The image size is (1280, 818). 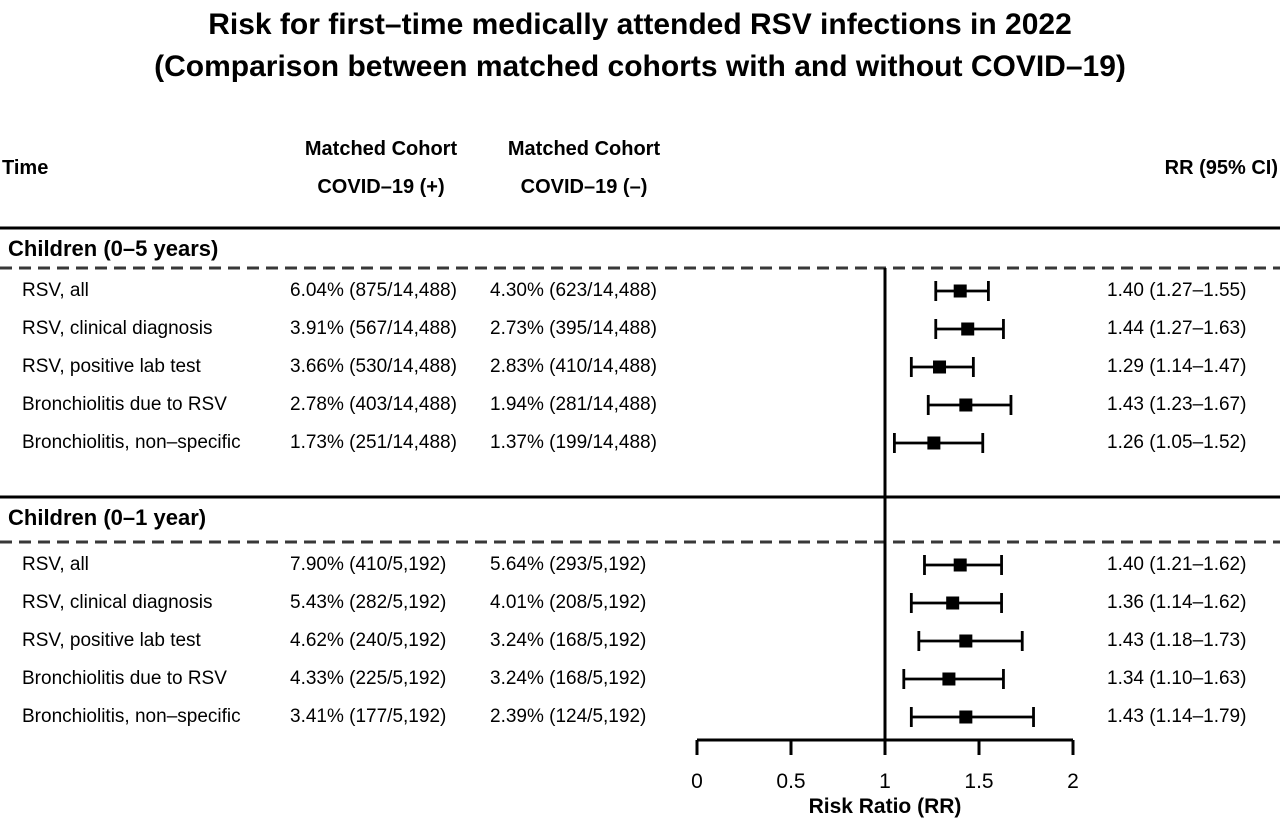 I want to click on row-cohort-covid-negative-value: 4.01% (208/5,192), so click(x=568, y=602).